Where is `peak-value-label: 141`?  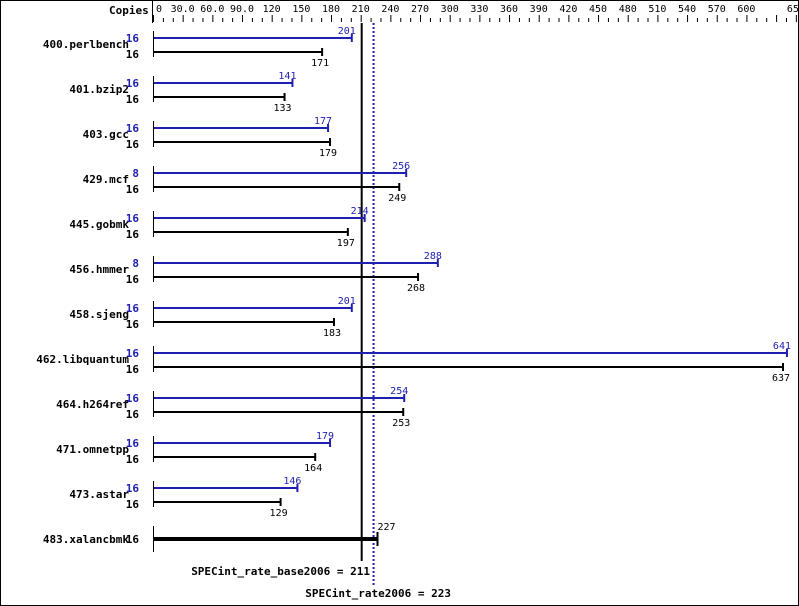
peak-value-label: 141 is located at coordinates (287, 76).